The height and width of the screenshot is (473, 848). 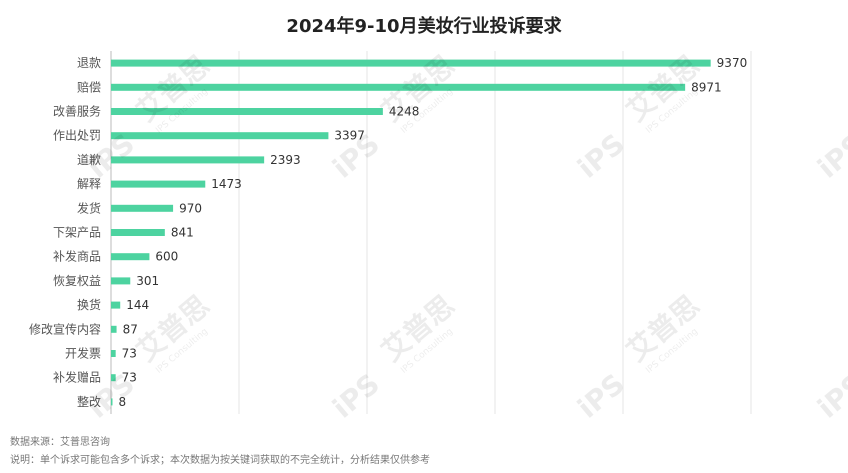 What do you see at coordinates (89, 304) in the screenshot?
I see `category-label: 换货` at bounding box center [89, 304].